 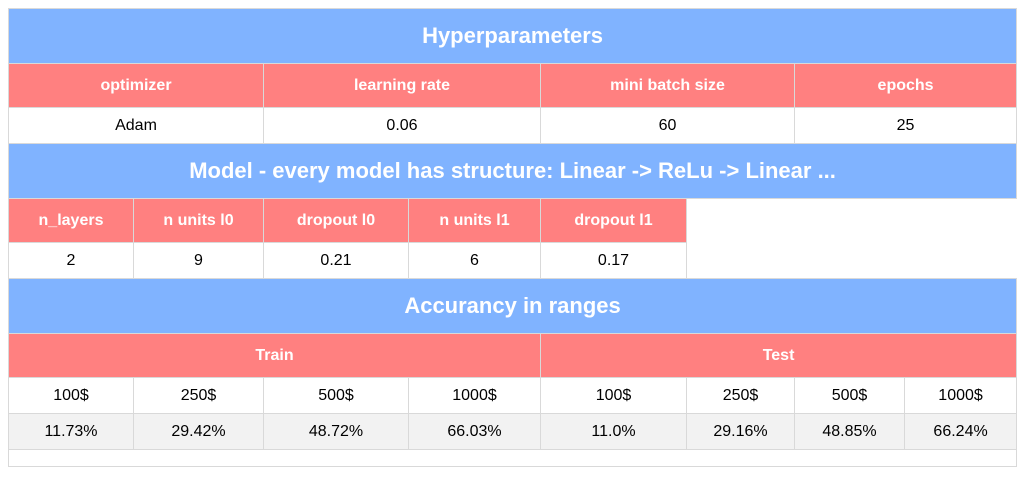 I want to click on range-train-100: 100$, so click(x=71, y=395).